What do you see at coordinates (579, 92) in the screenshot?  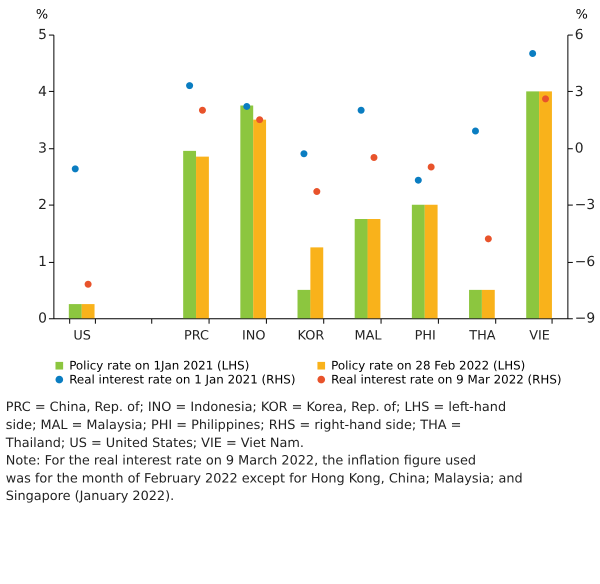 I see `y2-tick-label: 3` at bounding box center [579, 92].